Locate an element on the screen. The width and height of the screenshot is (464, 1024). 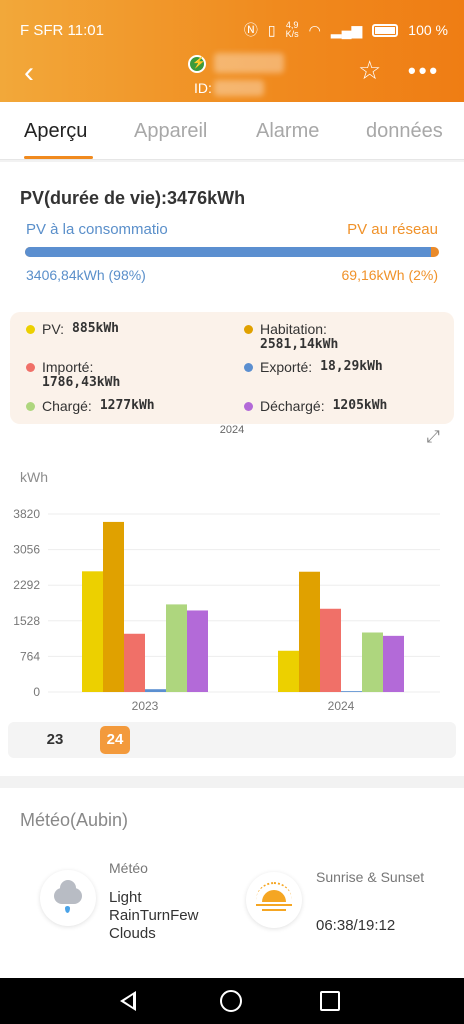
expand-icon: ⤢ is located at coordinates (433, 436).